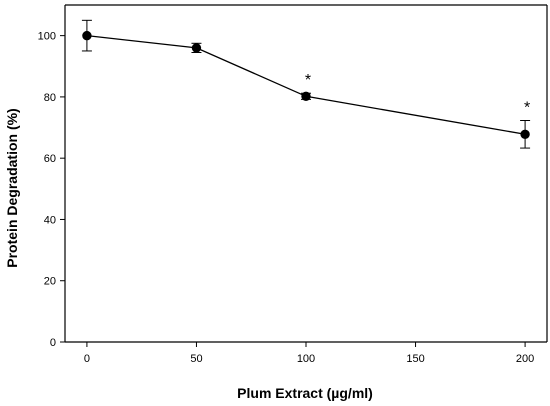 The height and width of the screenshot is (406, 550). Describe the element at coordinates (53, 343) in the screenshot. I see `y-tick-label: 0` at that location.